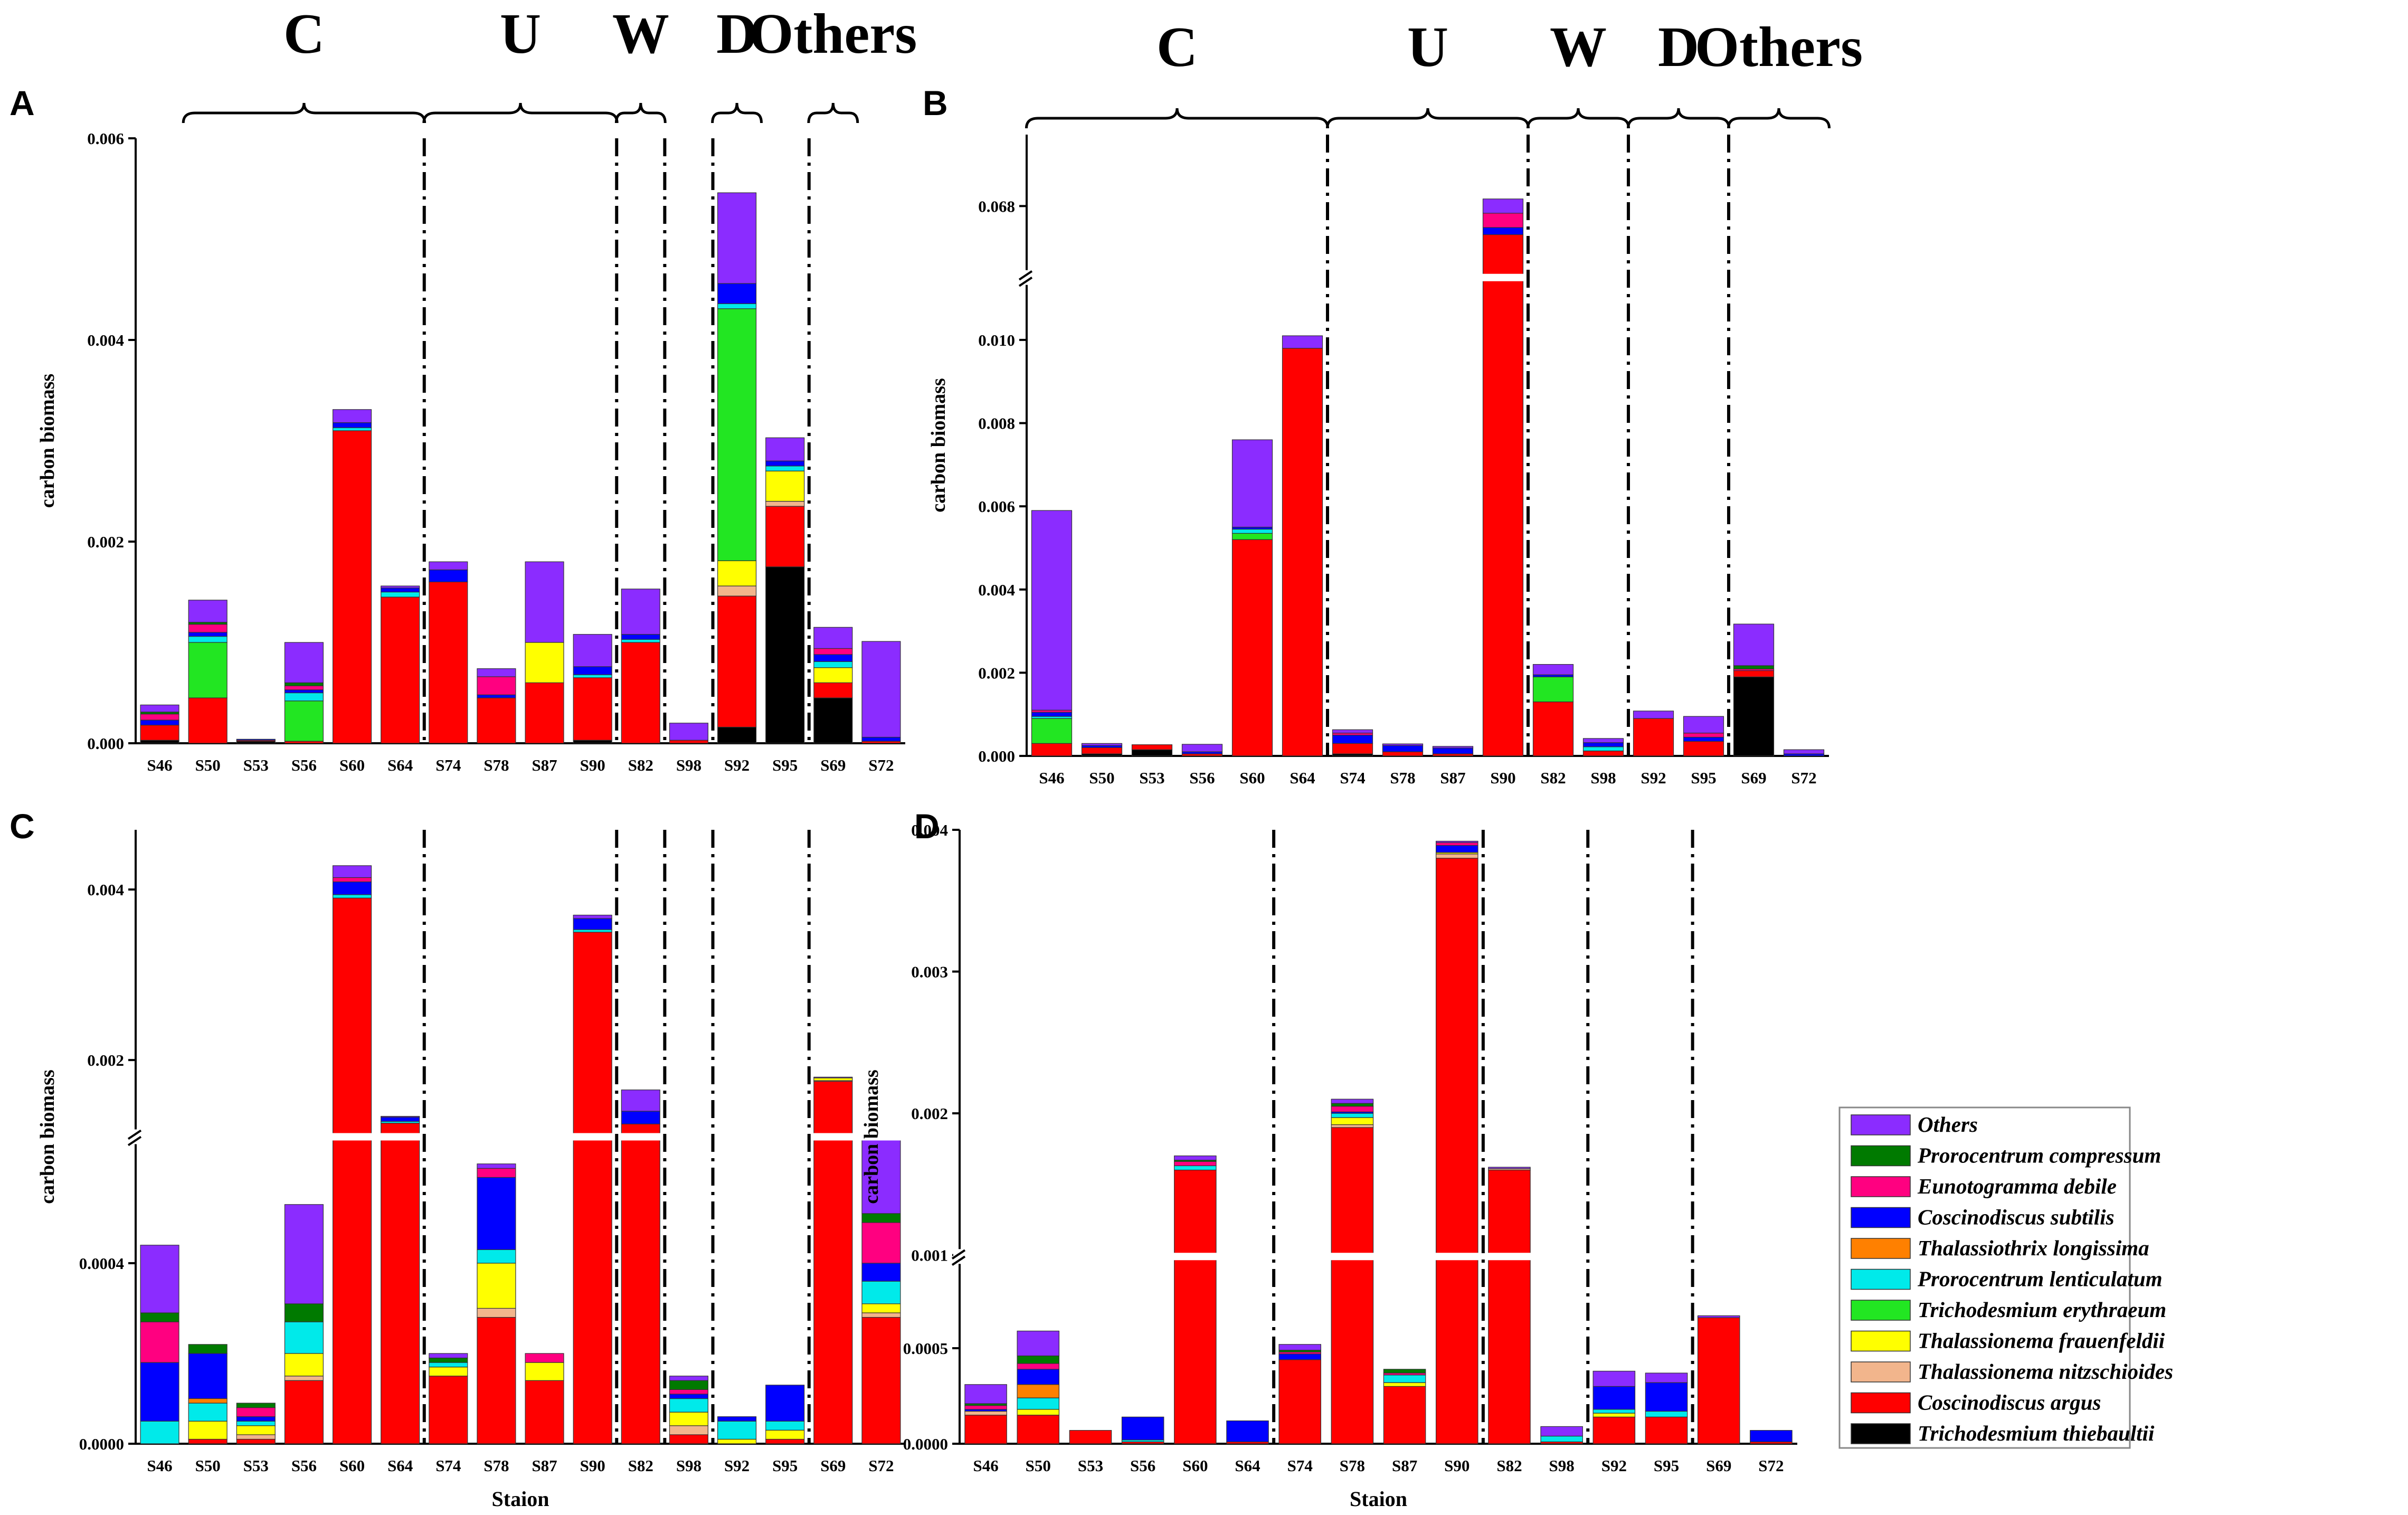  What do you see at coordinates (1177, 47) in the screenshot?
I see `group-label: C` at bounding box center [1177, 47].